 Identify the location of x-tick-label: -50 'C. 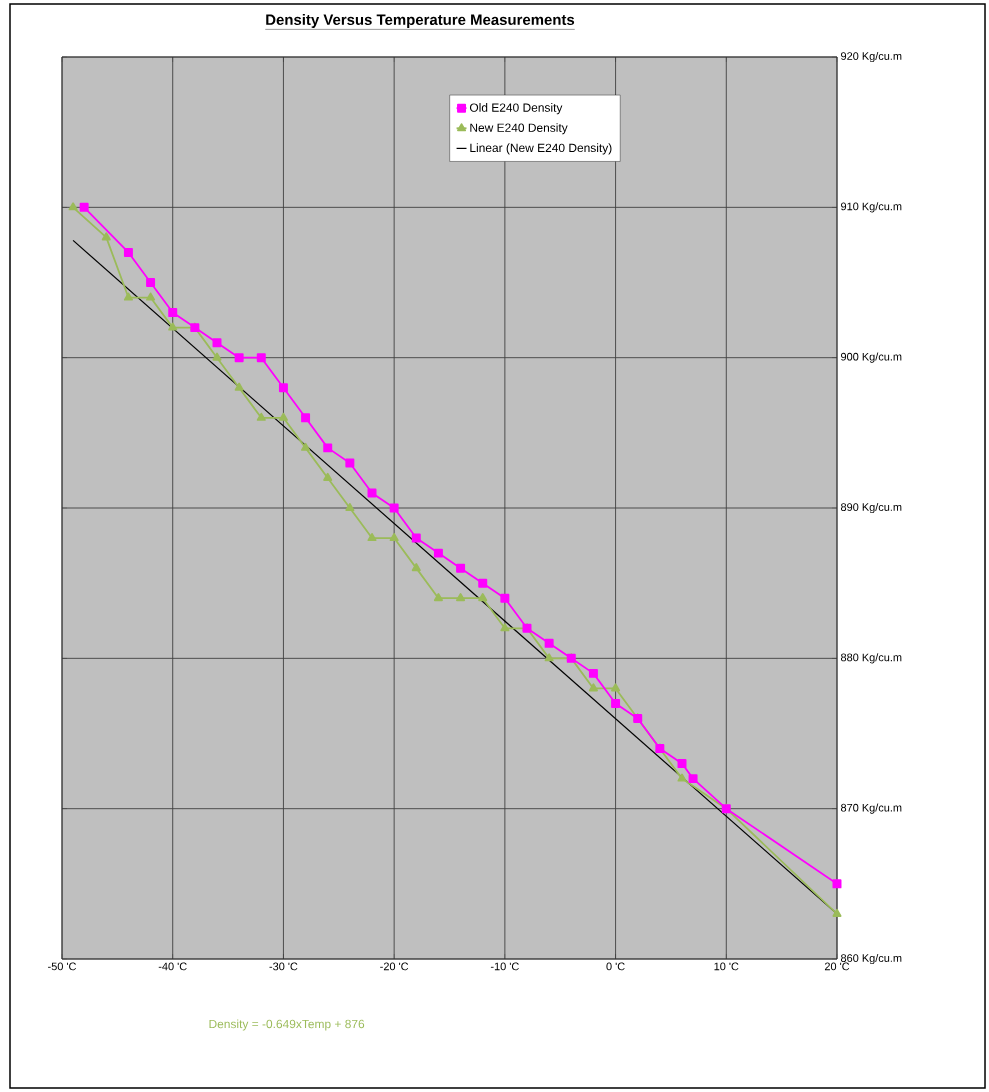
(62, 966).